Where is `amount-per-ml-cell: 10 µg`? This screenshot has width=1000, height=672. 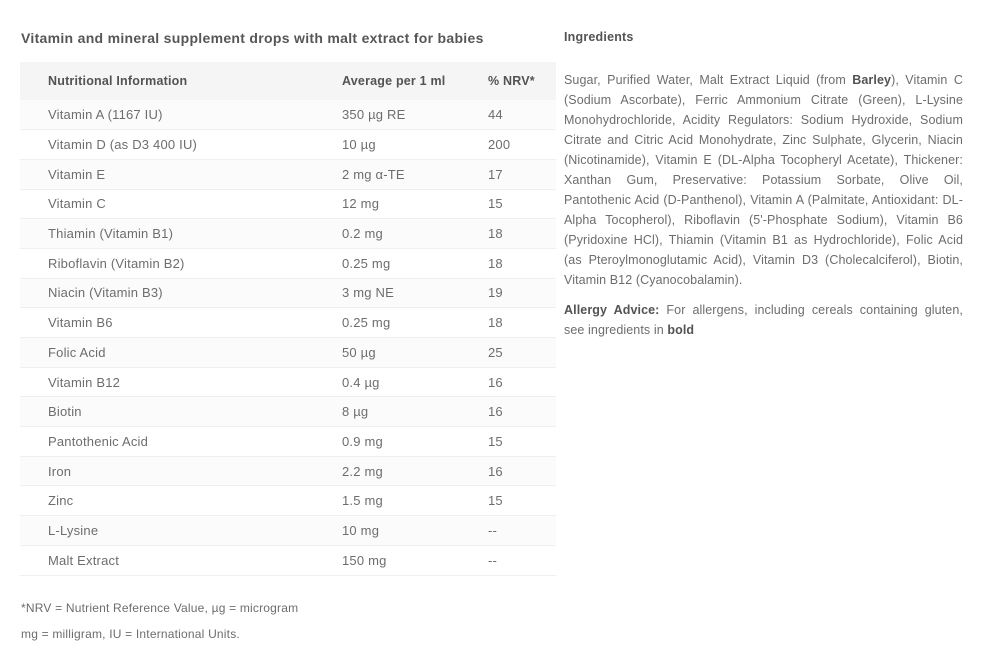 amount-per-ml-cell: 10 µg is located at coordinates (415, 144).